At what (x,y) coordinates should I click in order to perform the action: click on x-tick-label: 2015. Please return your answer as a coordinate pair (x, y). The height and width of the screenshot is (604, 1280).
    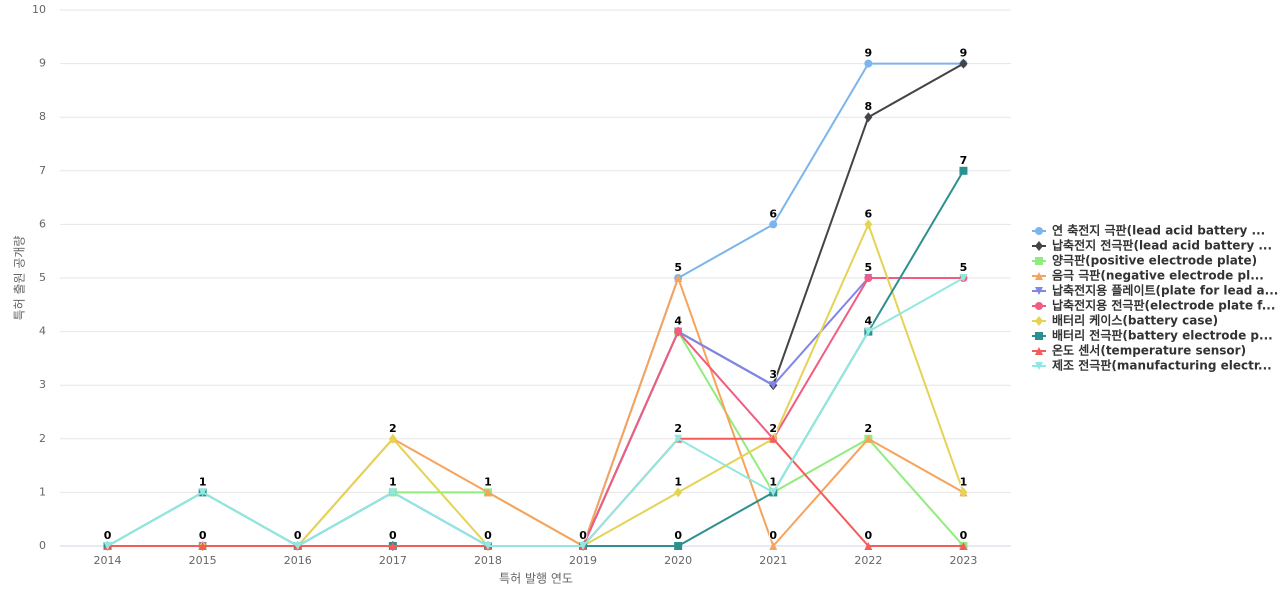
    Looking at the image, I should click on (203, 560).